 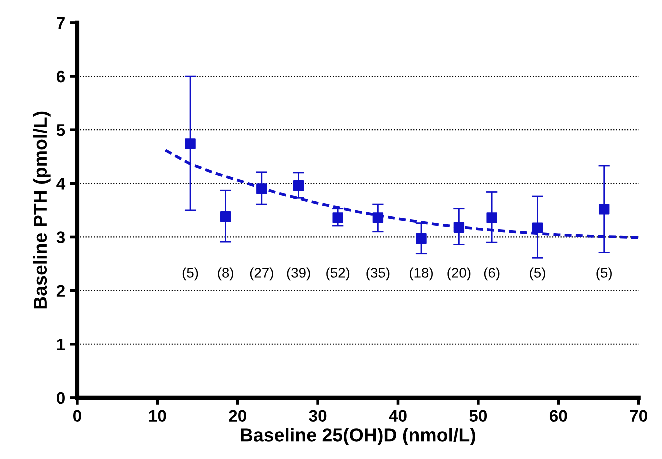 I want to click on y-tick-label: 2, so click(x=60, y=291).